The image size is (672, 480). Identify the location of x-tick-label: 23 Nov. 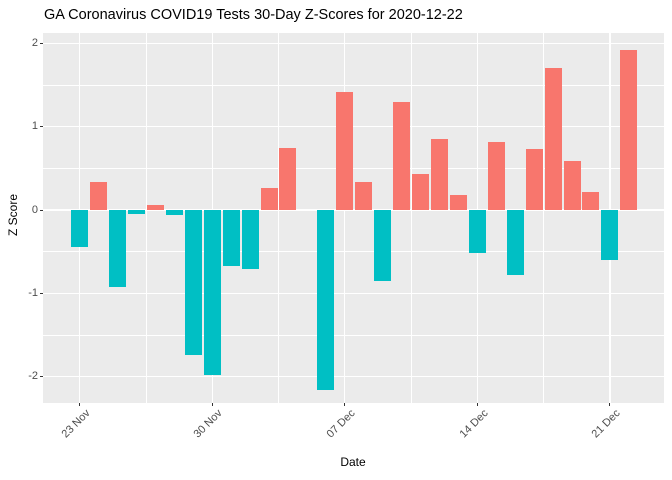
(76, 424).